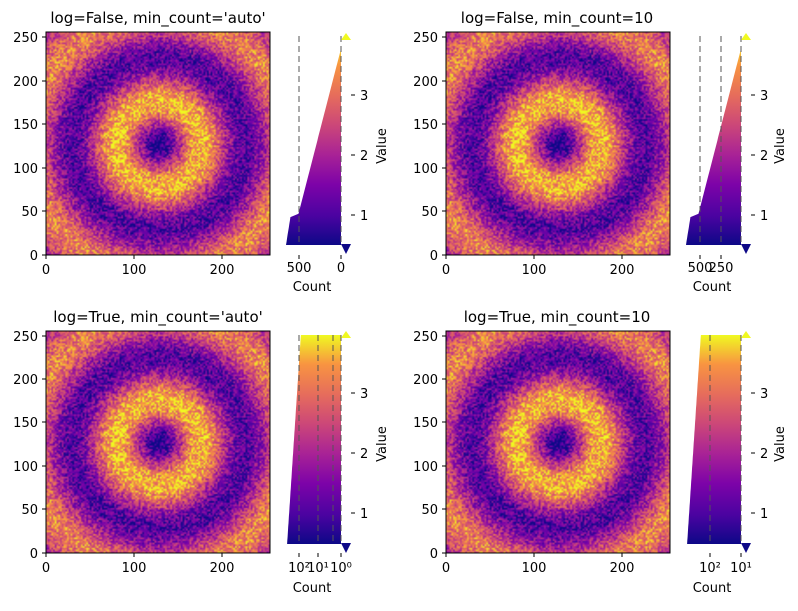  I want to click on value-histogram: 1 2 3 Value 500 0 Count, so click(338, 164).